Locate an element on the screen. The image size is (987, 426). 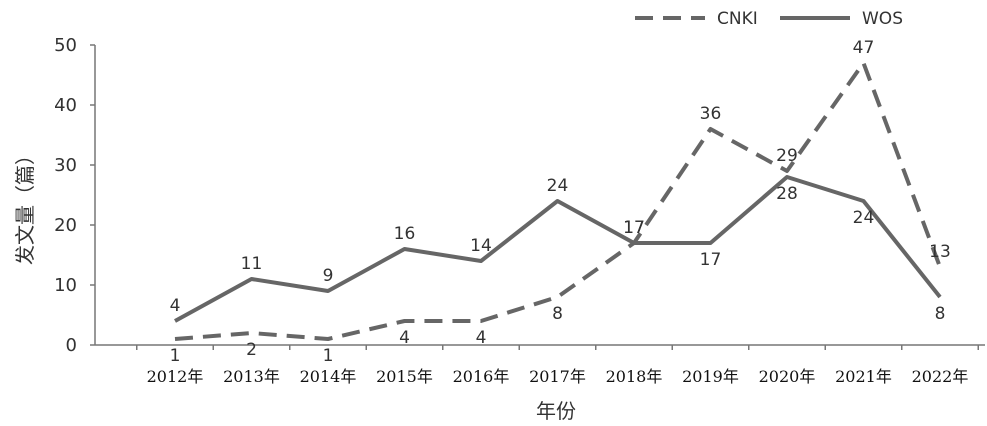
x-tick-label: 2022年 is located at coordinates (940, 376).